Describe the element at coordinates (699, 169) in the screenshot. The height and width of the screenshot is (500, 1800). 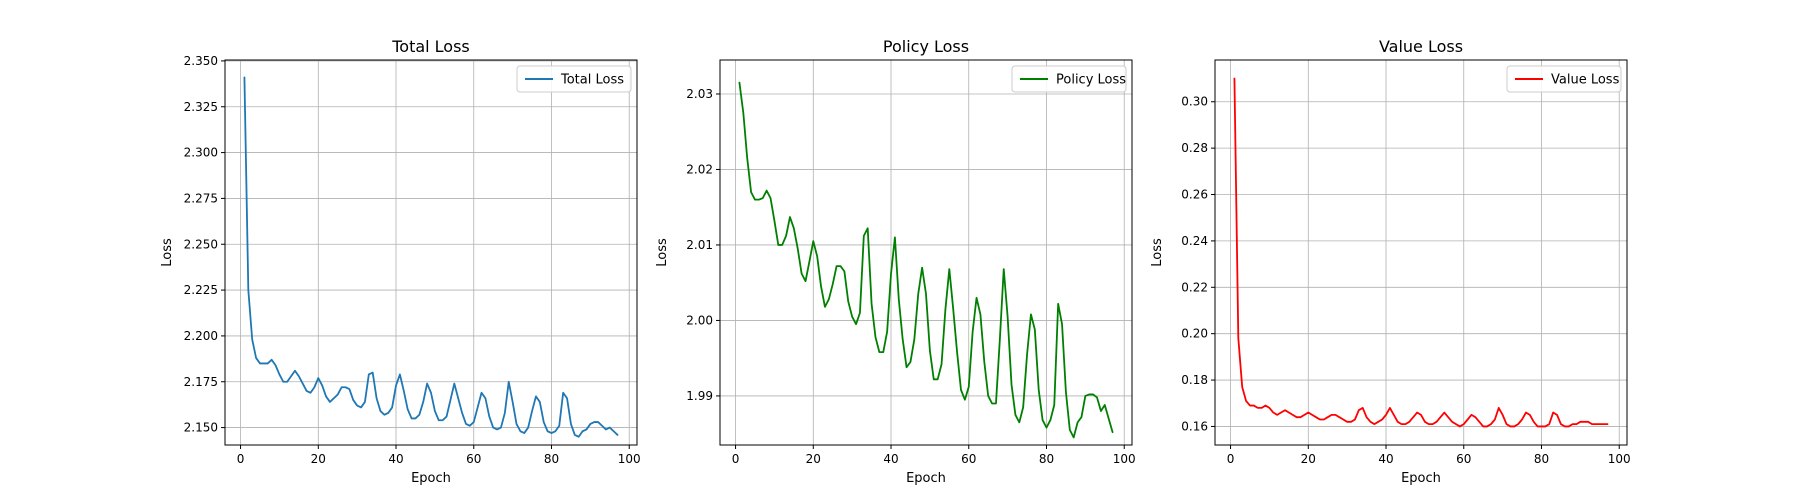
I see `y-tick-label: 2.02` at that location.